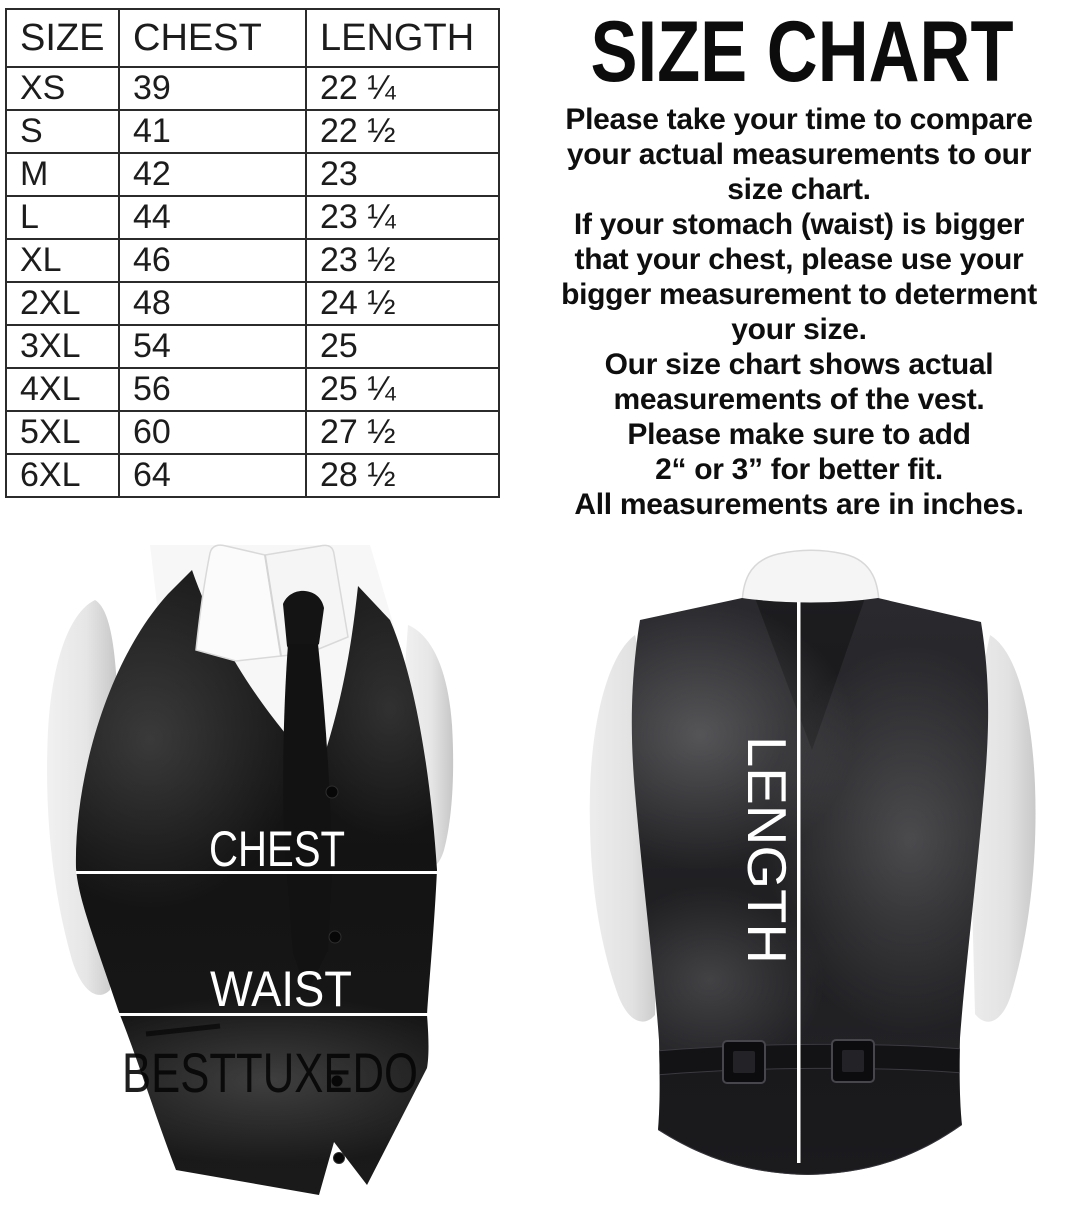  I want to click on pocket-welt, so click(183, 1030).